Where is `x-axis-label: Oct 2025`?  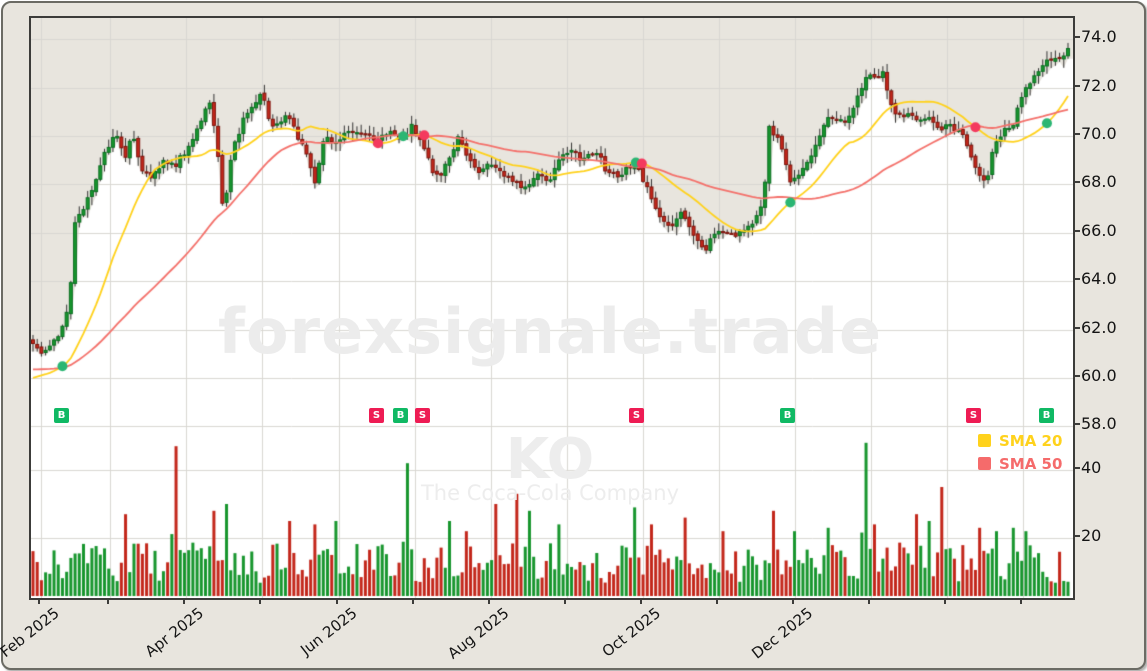 x-axis-label: Oct 2025 is located at coordinates (631, 632).